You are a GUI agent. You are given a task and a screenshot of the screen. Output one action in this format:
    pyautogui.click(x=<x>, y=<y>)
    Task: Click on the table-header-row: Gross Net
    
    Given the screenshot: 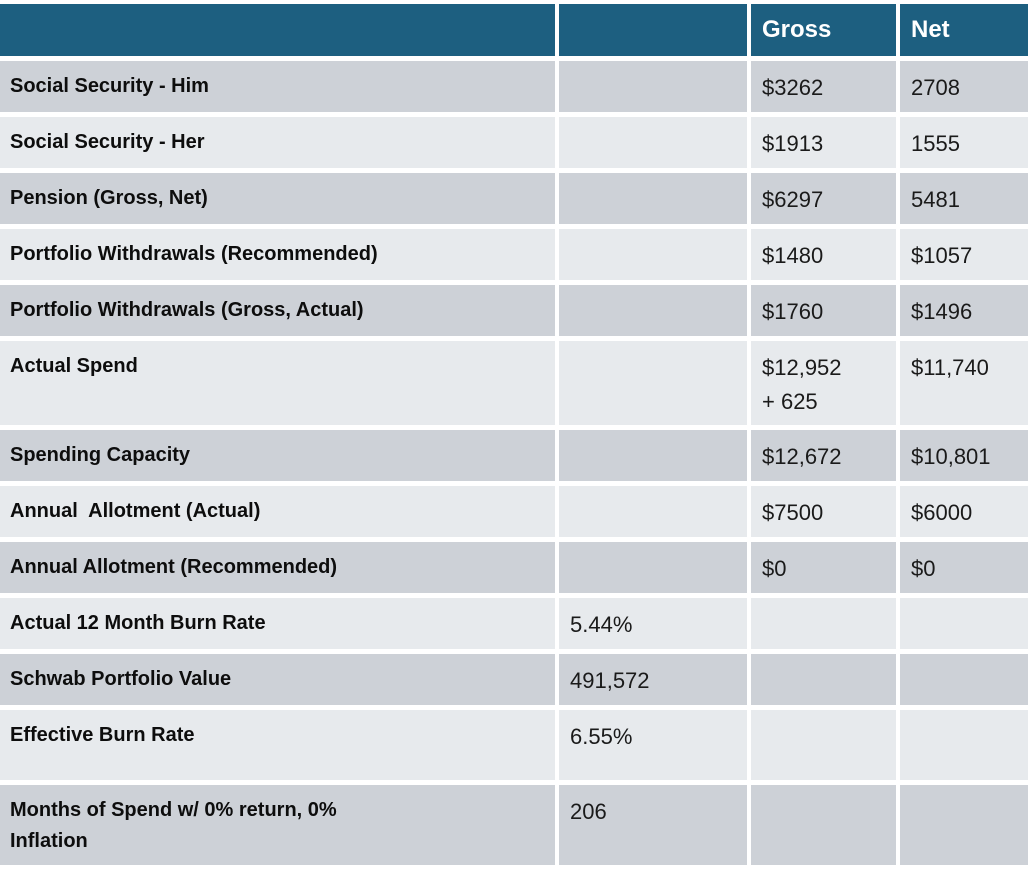 What is the action you would take?
    pyautogui.click(x=514, y=30)
    